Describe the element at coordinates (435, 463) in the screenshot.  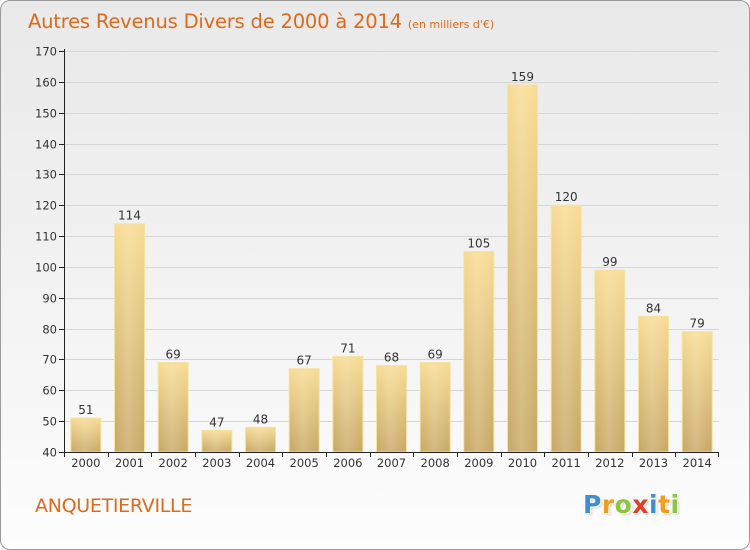
I see `x-tick-label: 2008` at that location.